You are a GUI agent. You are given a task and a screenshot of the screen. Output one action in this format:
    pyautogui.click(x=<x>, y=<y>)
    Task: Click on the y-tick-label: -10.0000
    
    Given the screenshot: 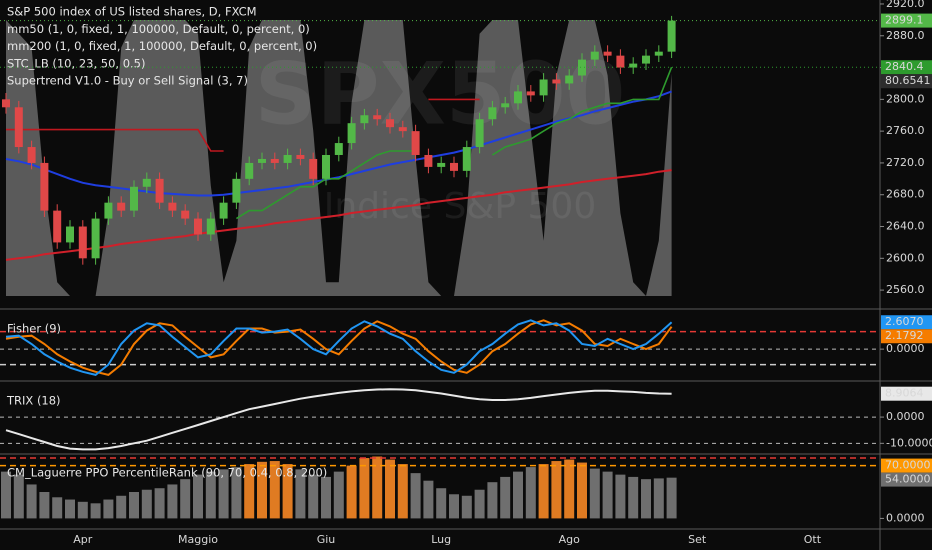 What is the action you would take?
    pyautogui.click(x=909, y=442)
    